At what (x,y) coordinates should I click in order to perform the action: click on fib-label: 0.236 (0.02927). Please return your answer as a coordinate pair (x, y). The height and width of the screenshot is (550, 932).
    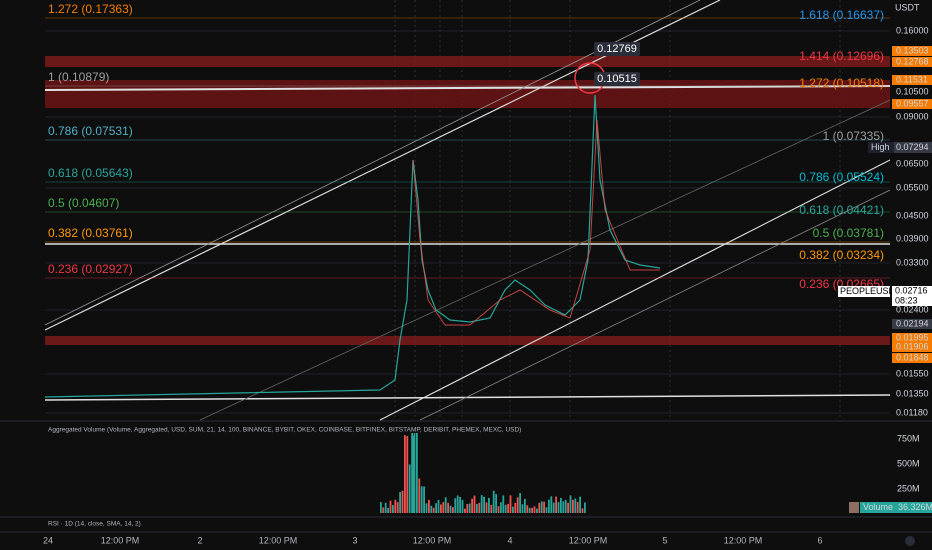
    Looking at the image, I should click on (90, 269).